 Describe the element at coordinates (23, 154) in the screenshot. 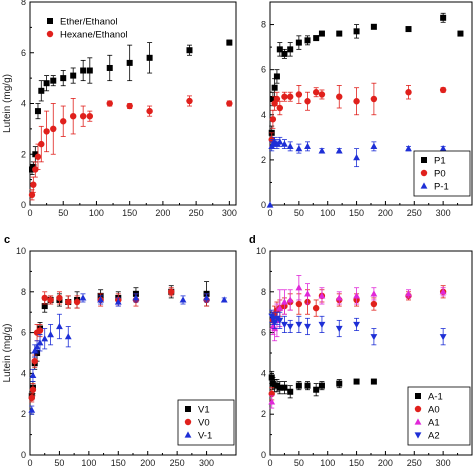

I see `y-tick-label: 2` at that location.